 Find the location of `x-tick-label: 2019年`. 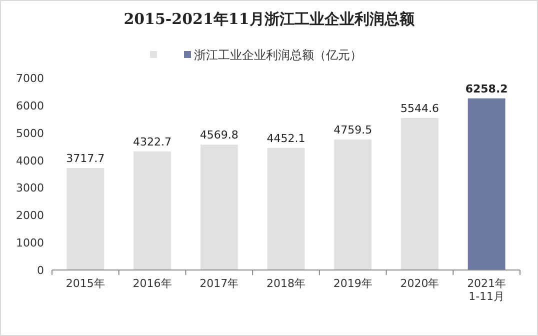

x-tick-label: 2019年 is located at coordinates (352, 283).